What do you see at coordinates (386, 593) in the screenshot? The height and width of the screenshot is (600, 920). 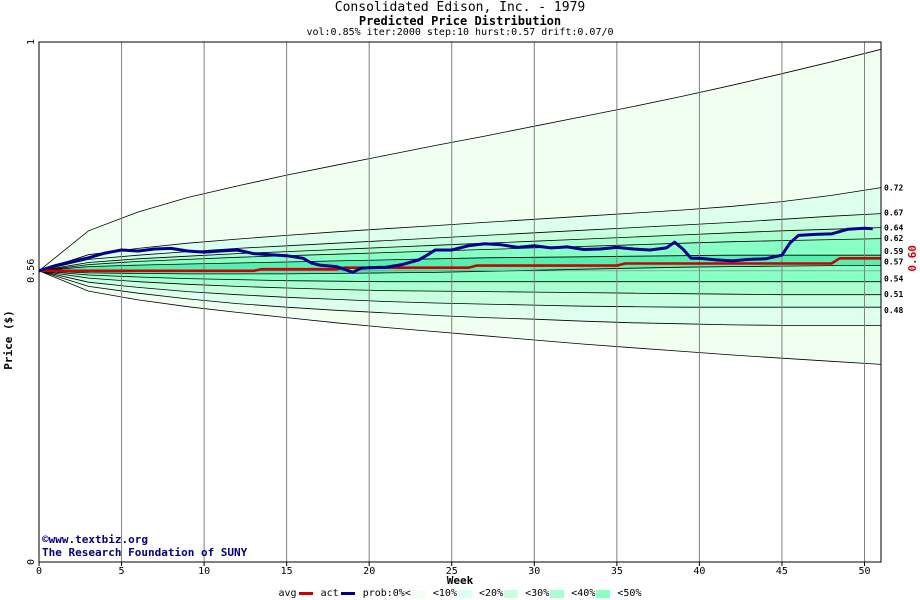 I see `legend-prob-label: prob:0%<` at bounding box center [386, 593].